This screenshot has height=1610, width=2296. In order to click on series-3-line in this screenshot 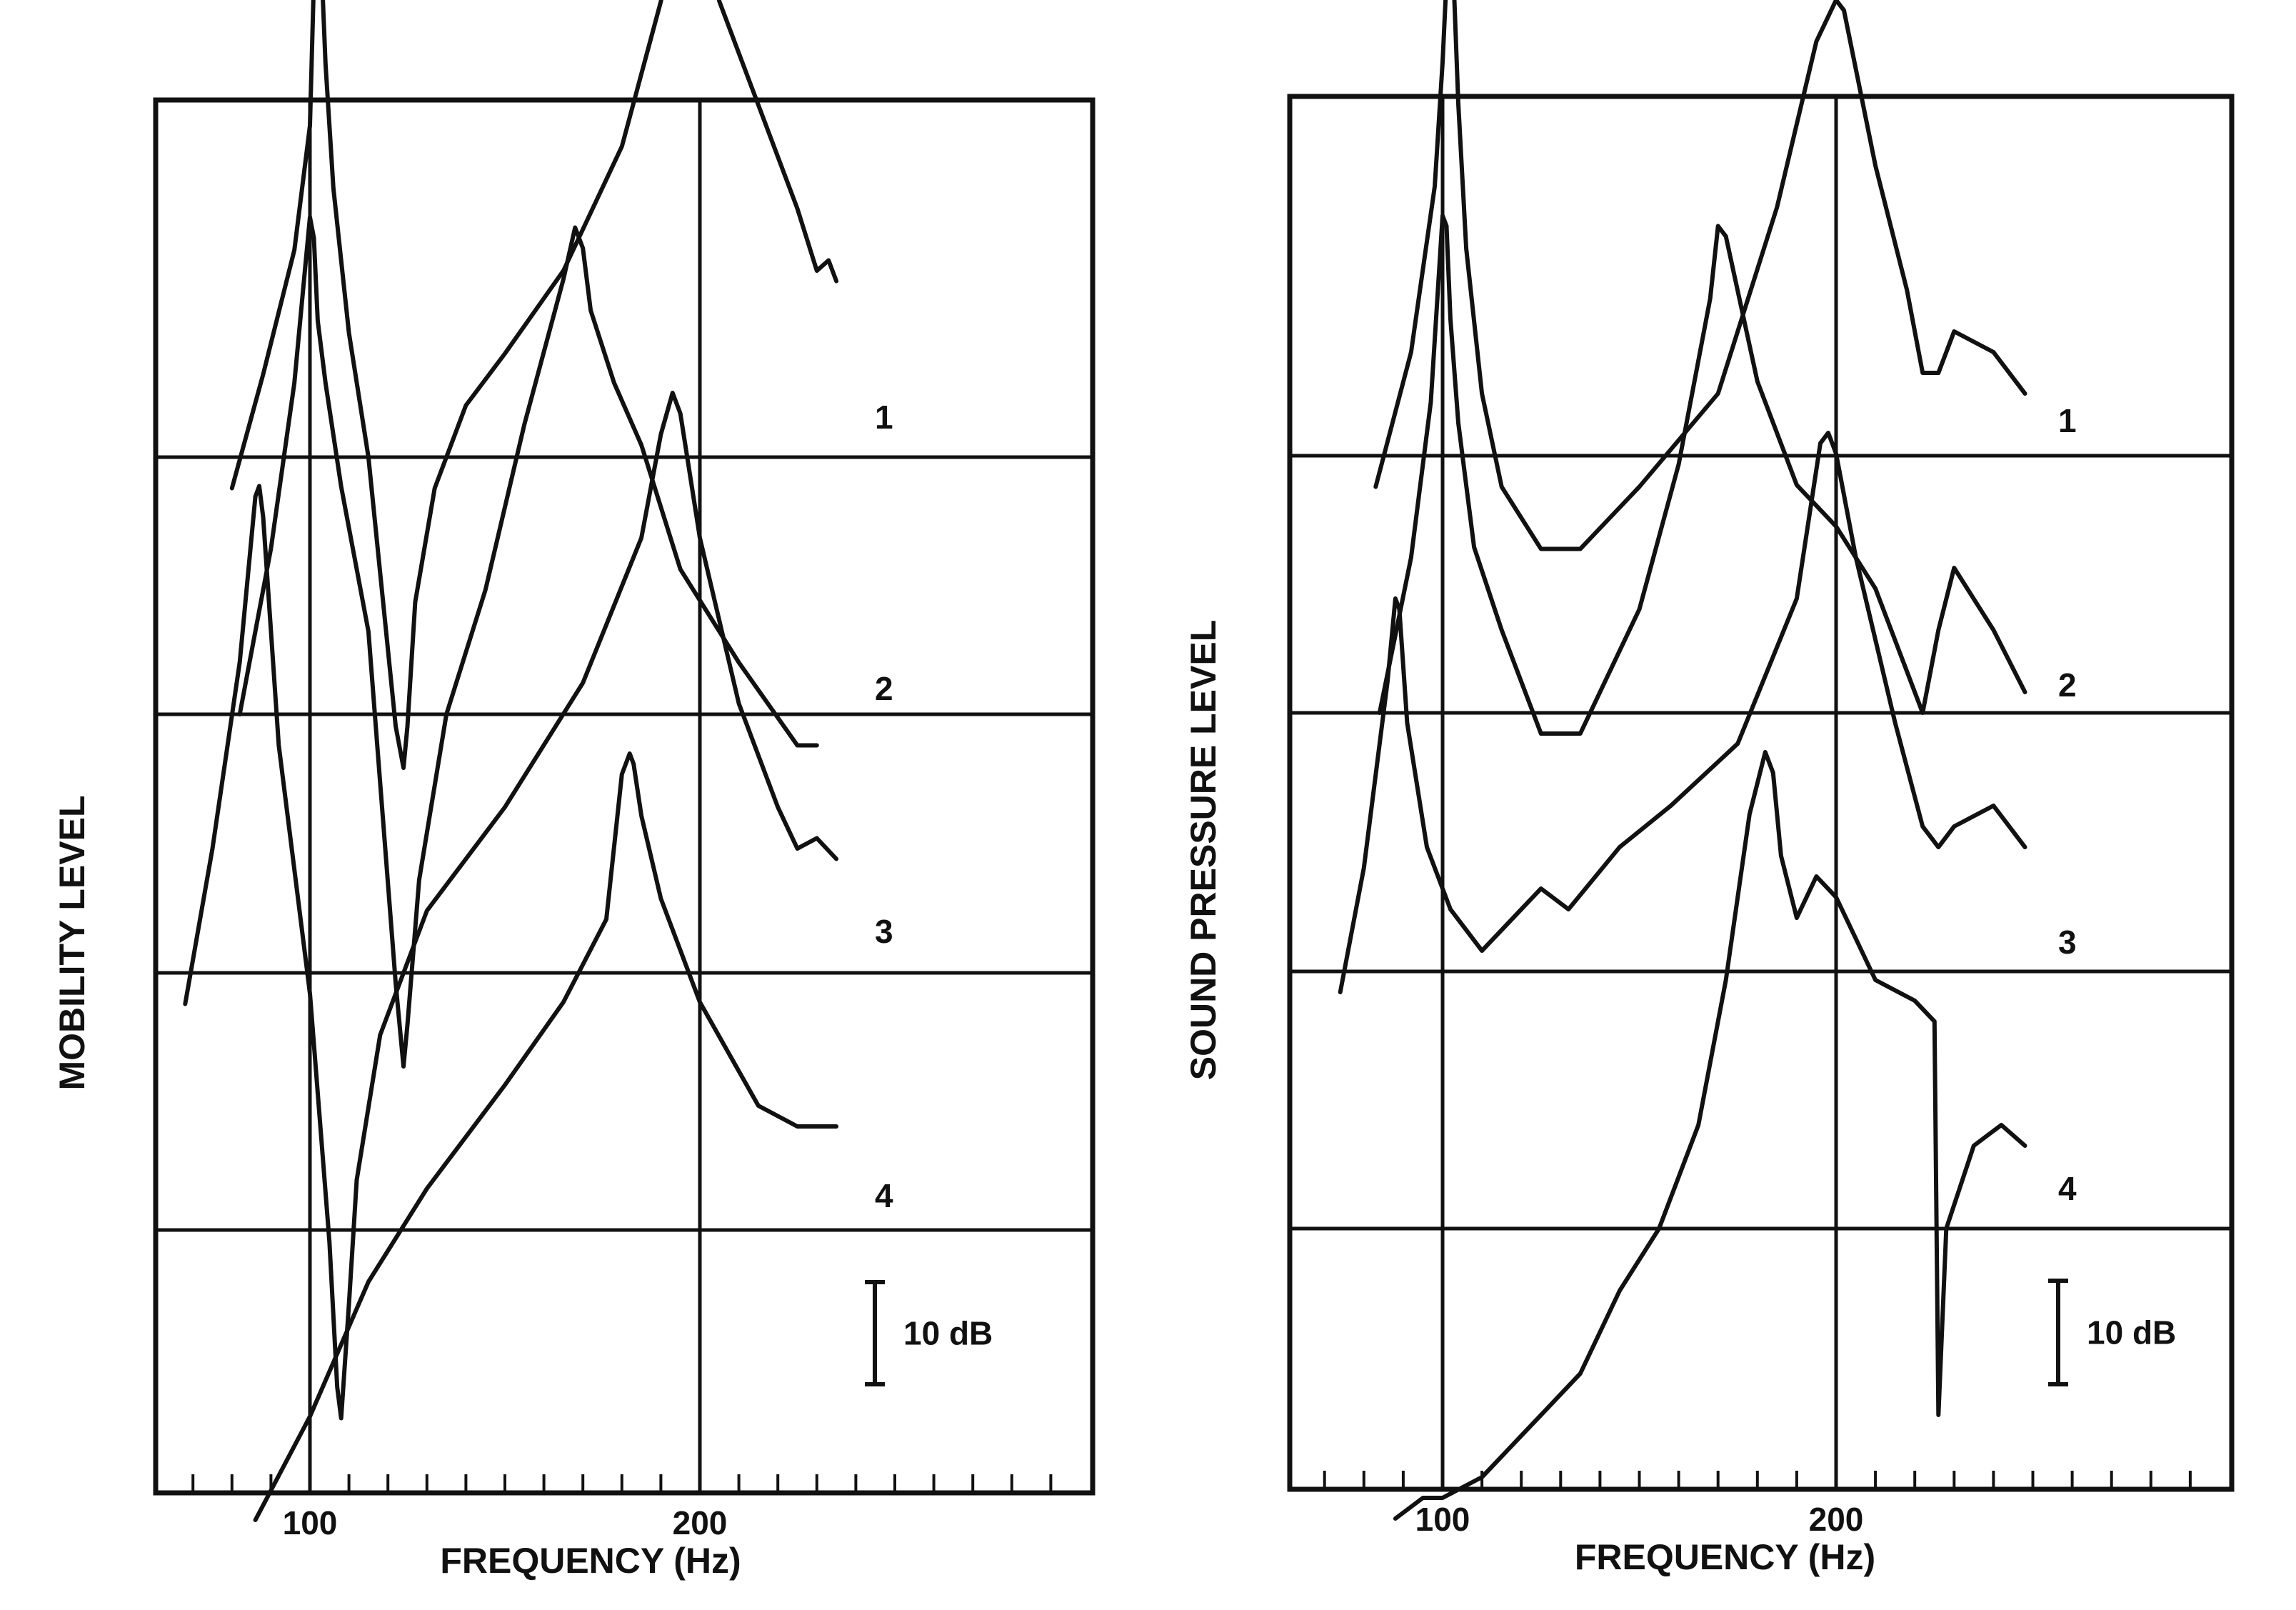, I will do `click(1682, 712)`.